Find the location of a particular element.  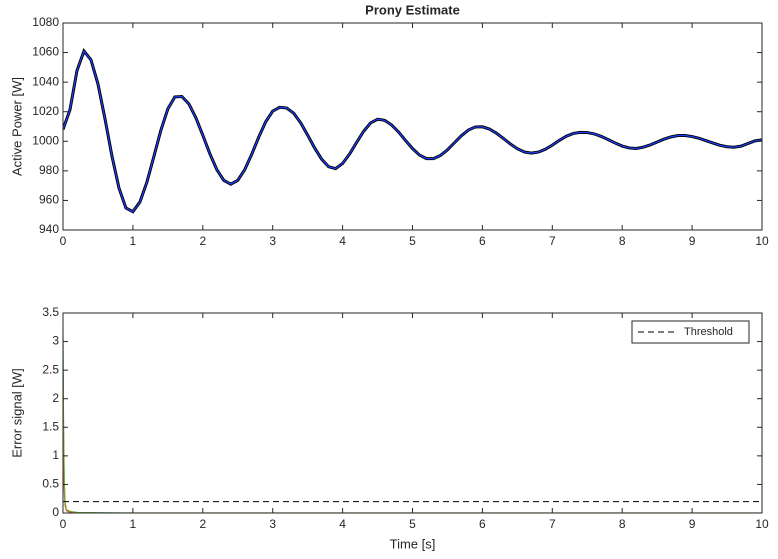

y-tick-label: 0 is located at coordinates (55, 512).